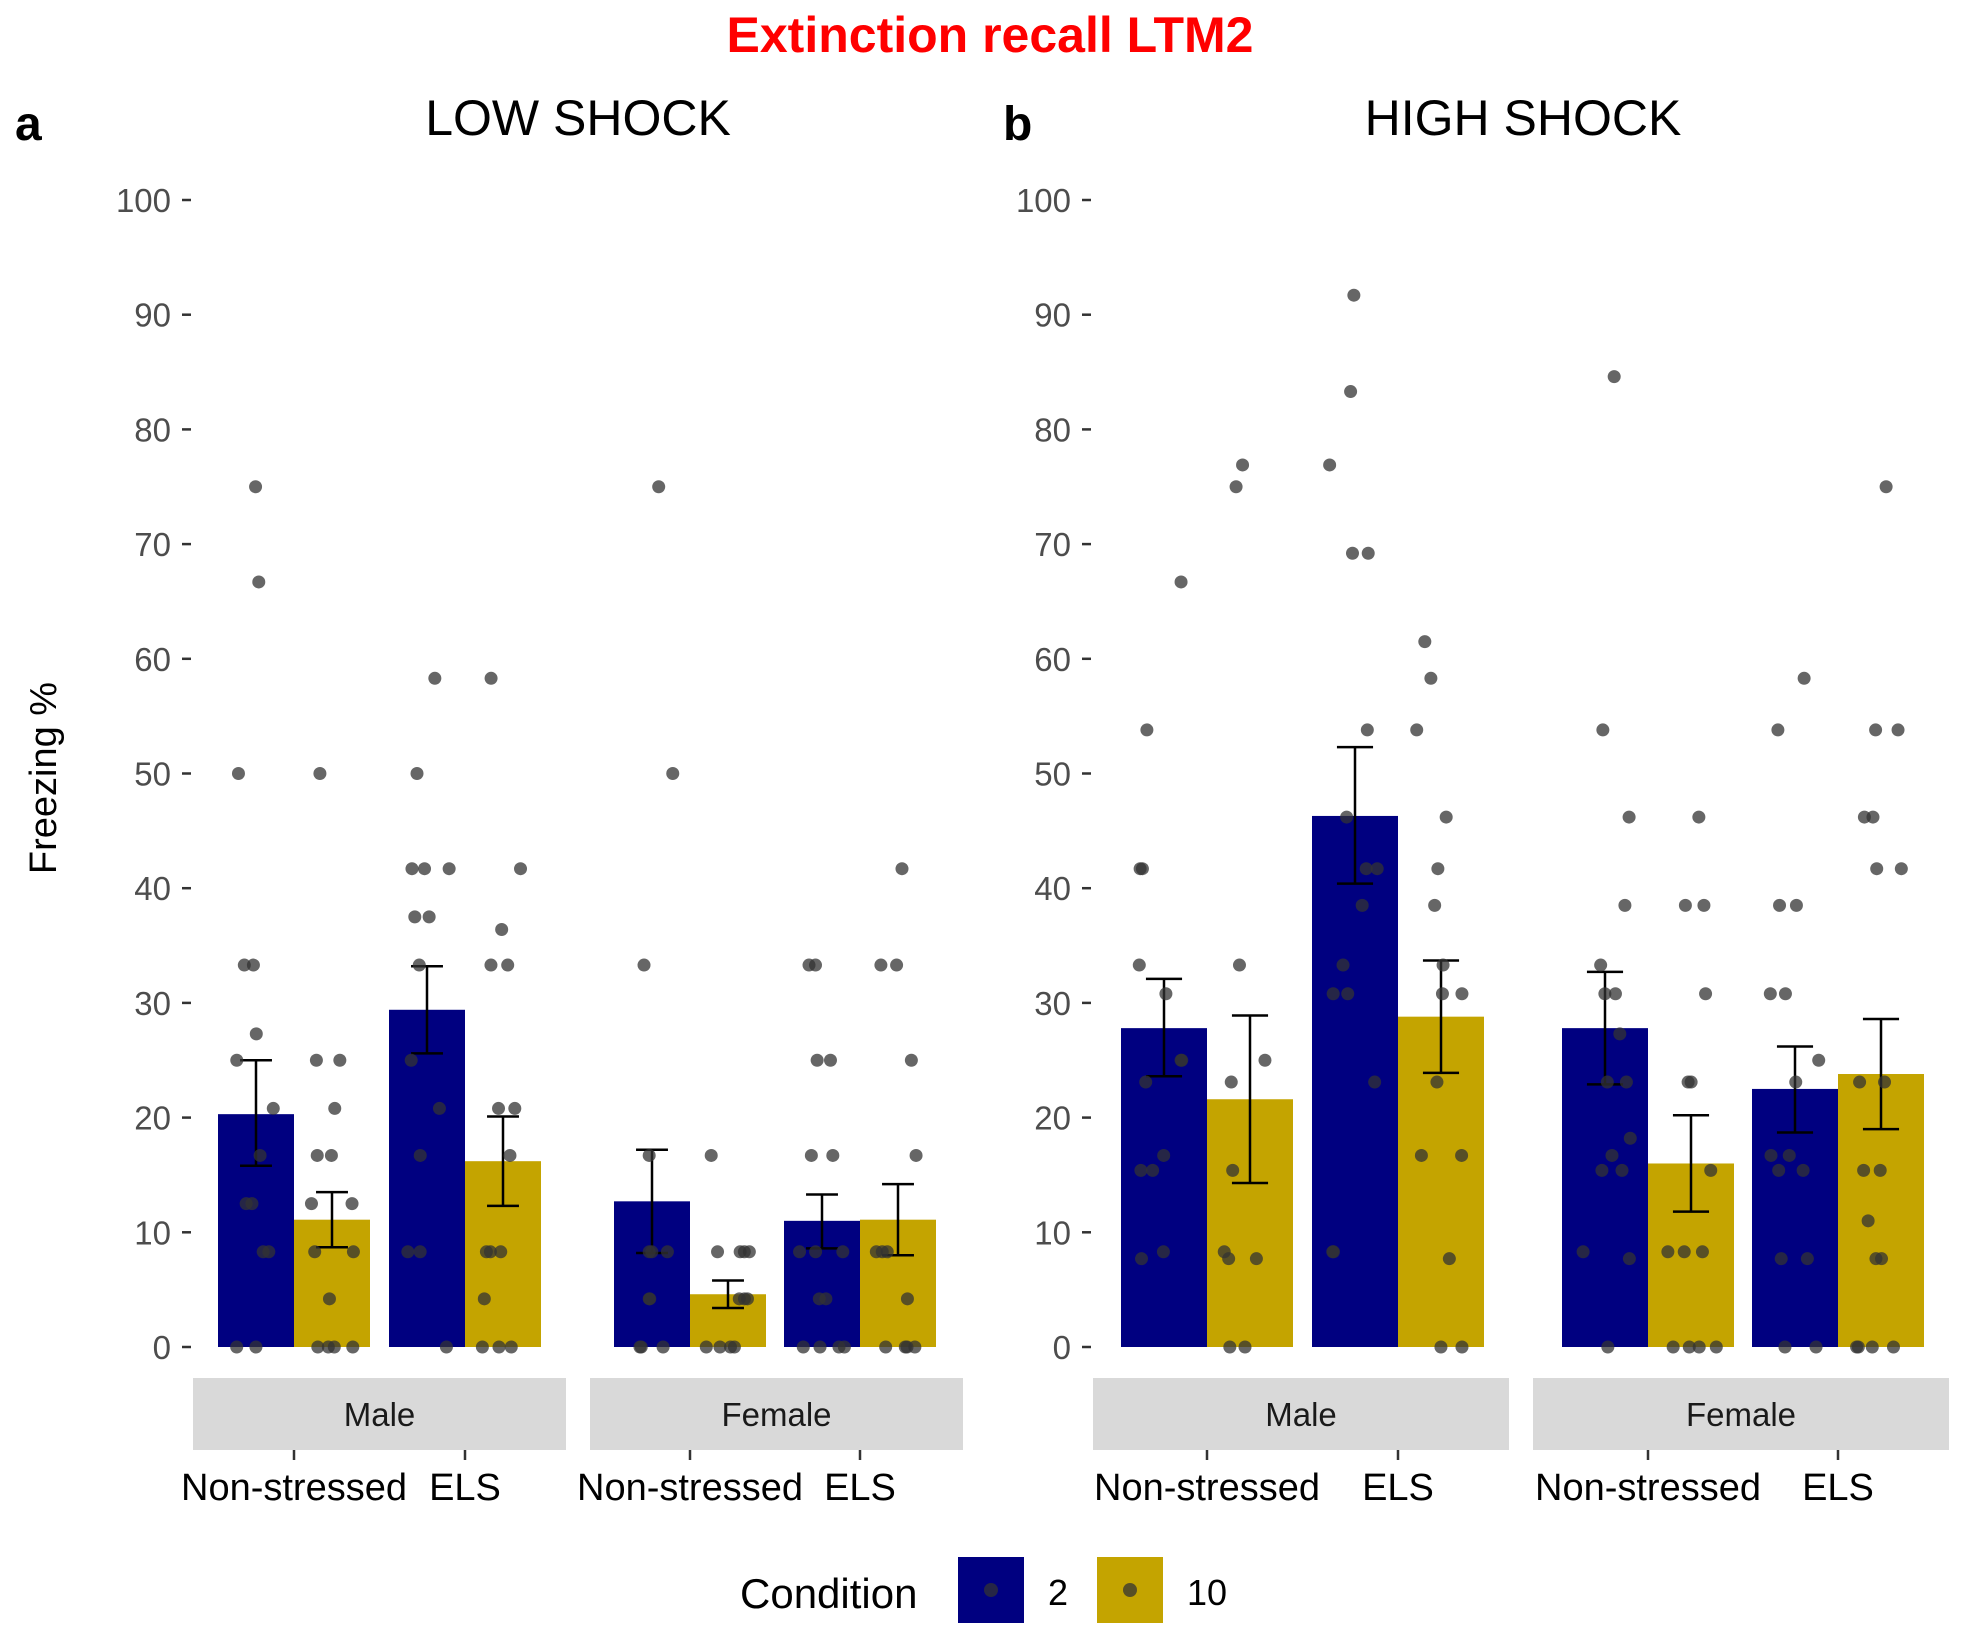 The height and width of the screenshot is (1643, 1965). I want to click on facet-strip-label: Female, so click(1741, 1414).